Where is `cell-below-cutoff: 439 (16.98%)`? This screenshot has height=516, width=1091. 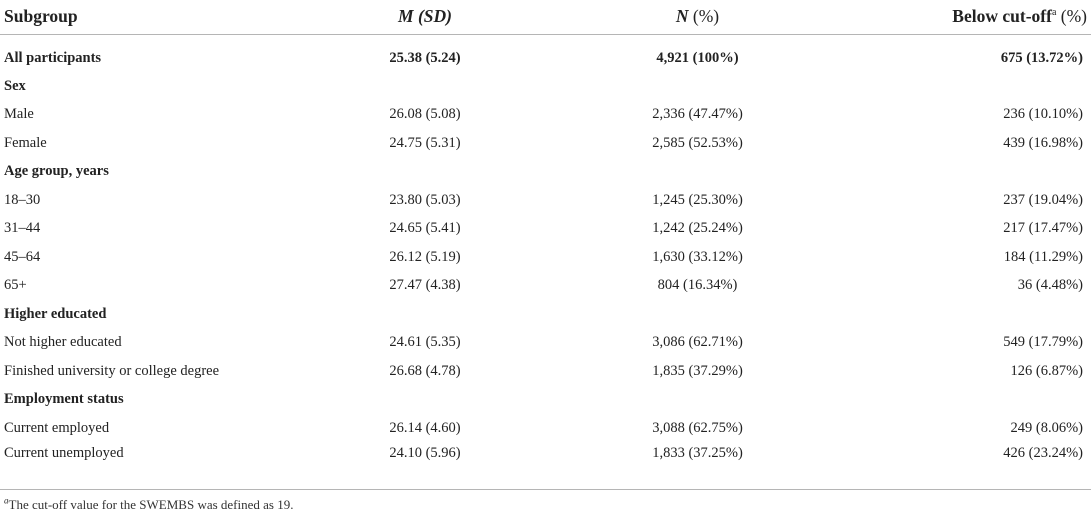 cell-below-cutoff: 439 (16.98%) is located at coordinates (1043, 142).